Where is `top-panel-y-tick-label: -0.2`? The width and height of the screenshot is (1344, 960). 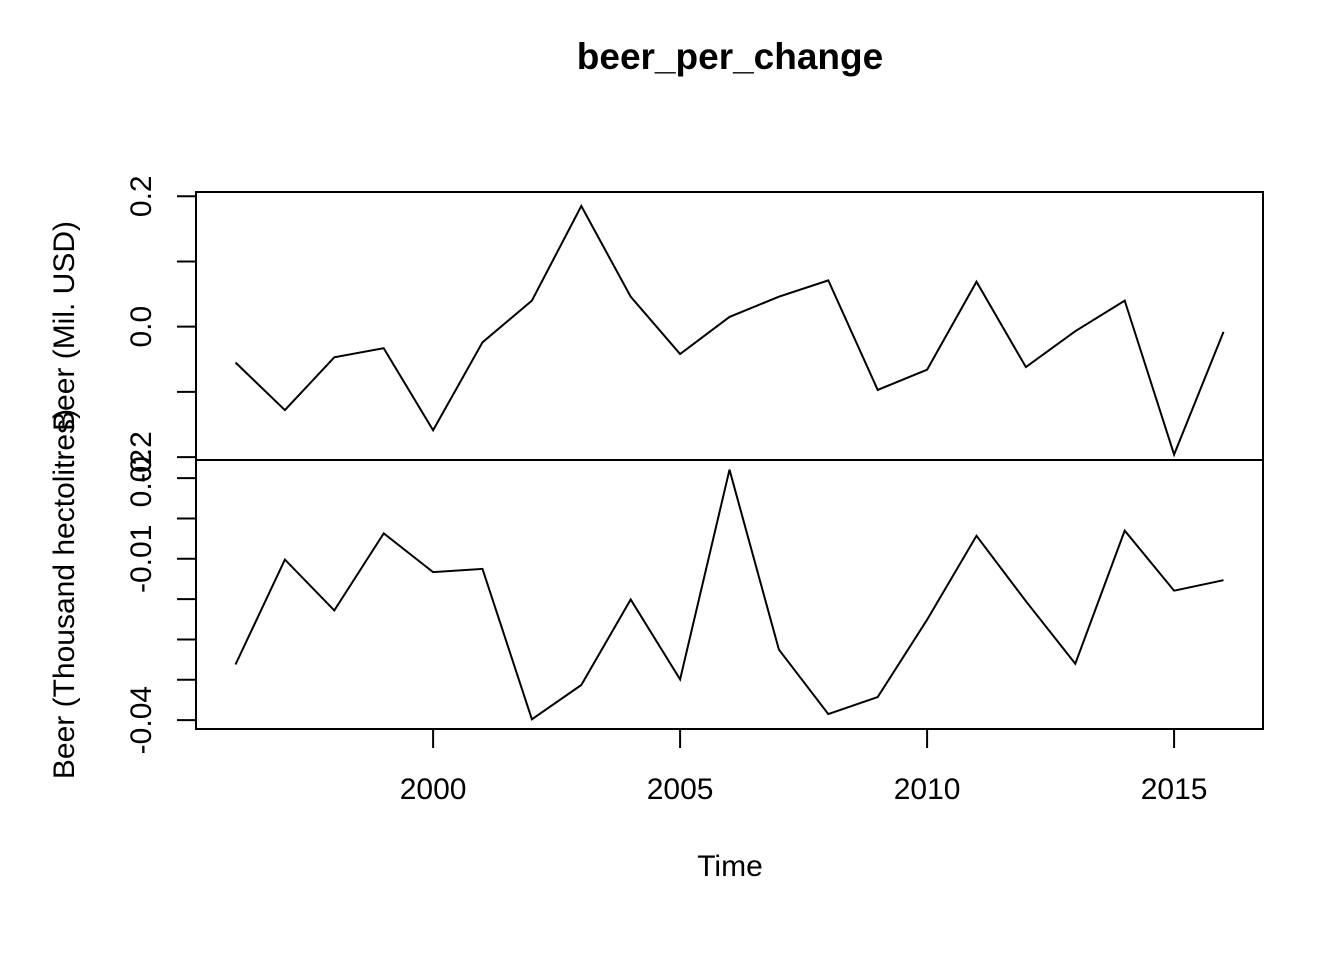 top-panel-y-tick-label: -0.2 is located at coordinates (141, 457).